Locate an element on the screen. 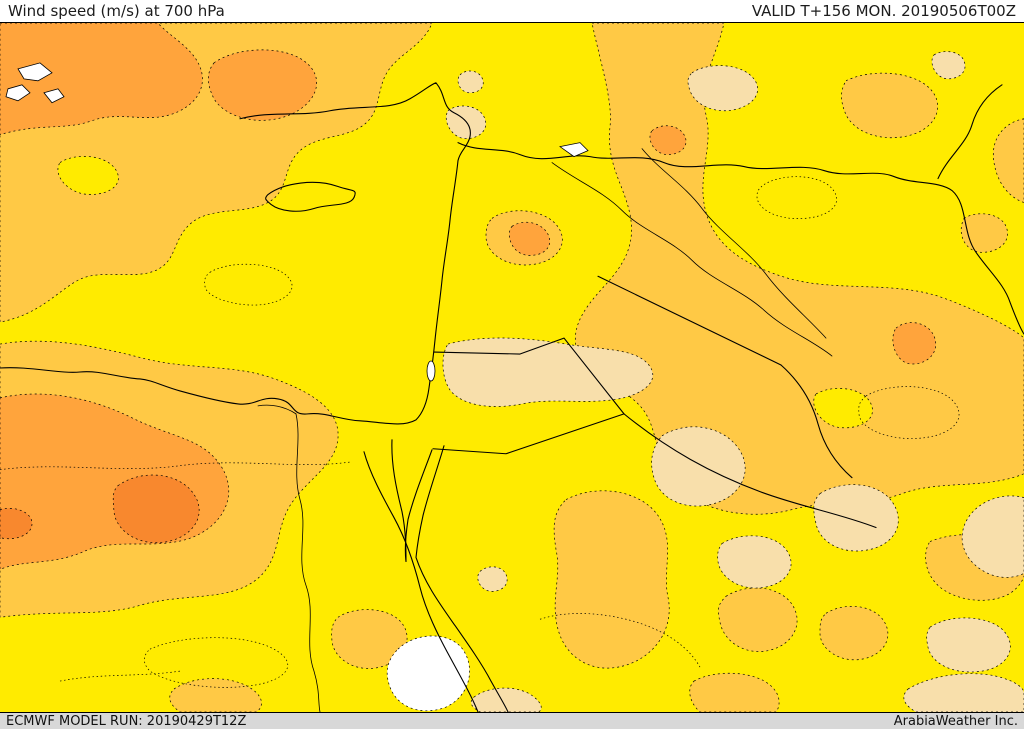  jordan-border-zigzag is located at coordinates (528, 396).